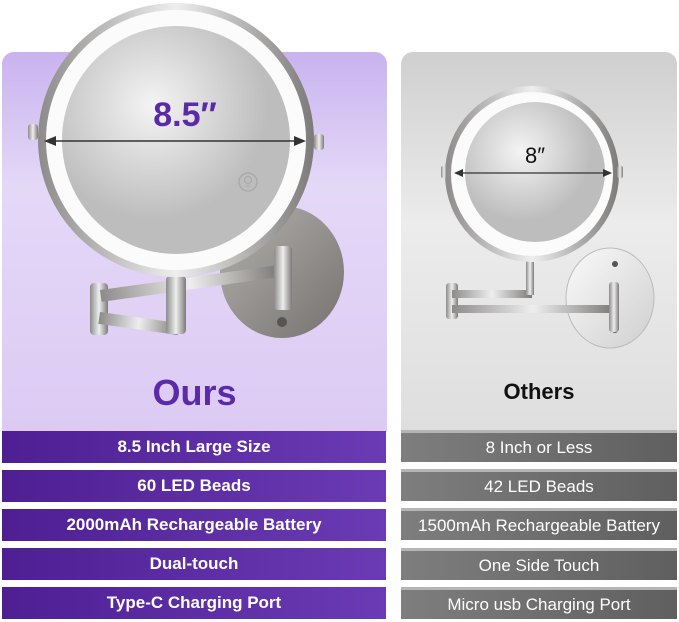 This screenshot has width=679, height=622. What do you see at coordinates (548, 217) in the screenshot?
I see `others-mirror` at bounding box center [548, 217].